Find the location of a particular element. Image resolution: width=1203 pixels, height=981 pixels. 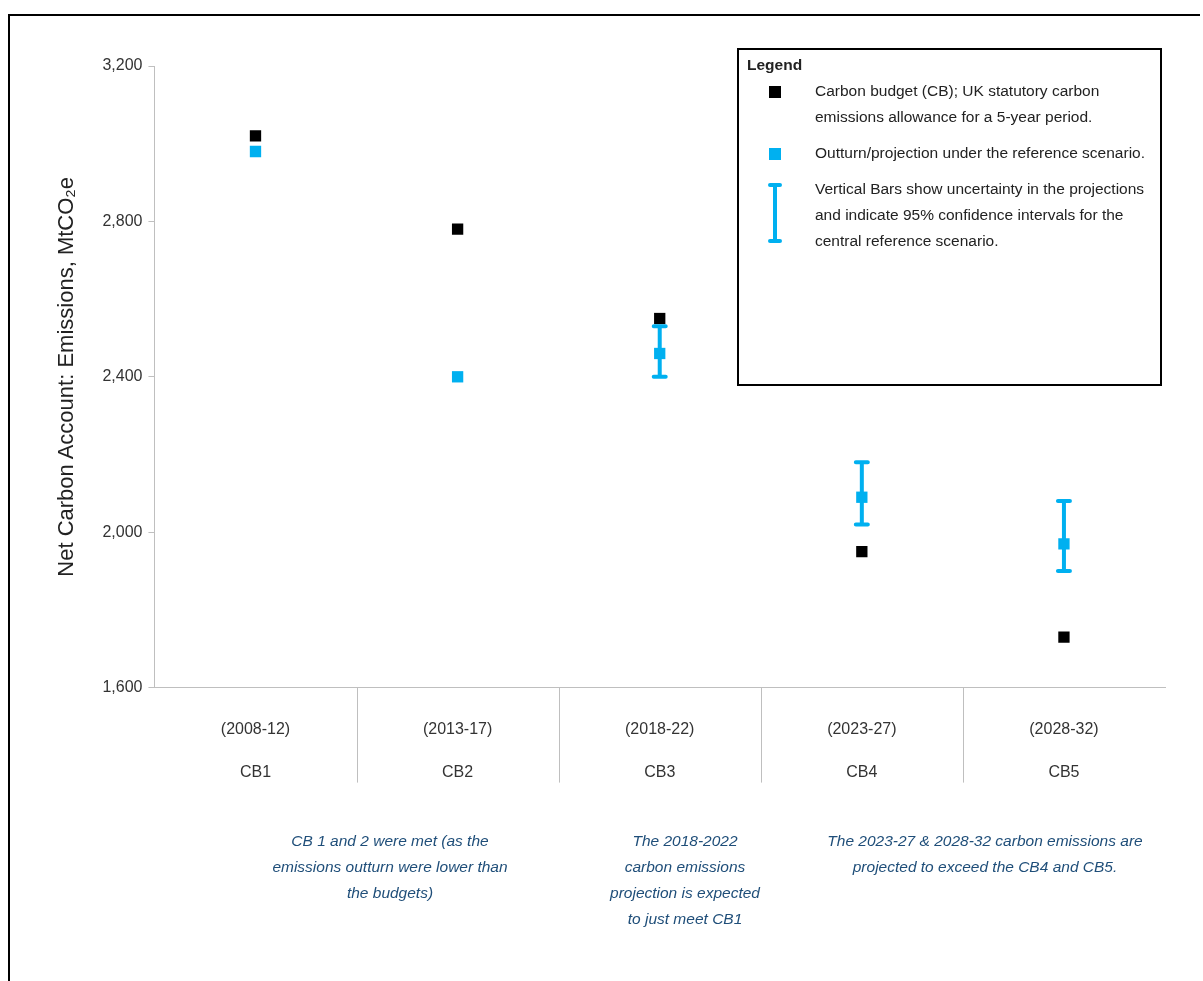

legend-title: Legend is located at coordinates (775, 65).